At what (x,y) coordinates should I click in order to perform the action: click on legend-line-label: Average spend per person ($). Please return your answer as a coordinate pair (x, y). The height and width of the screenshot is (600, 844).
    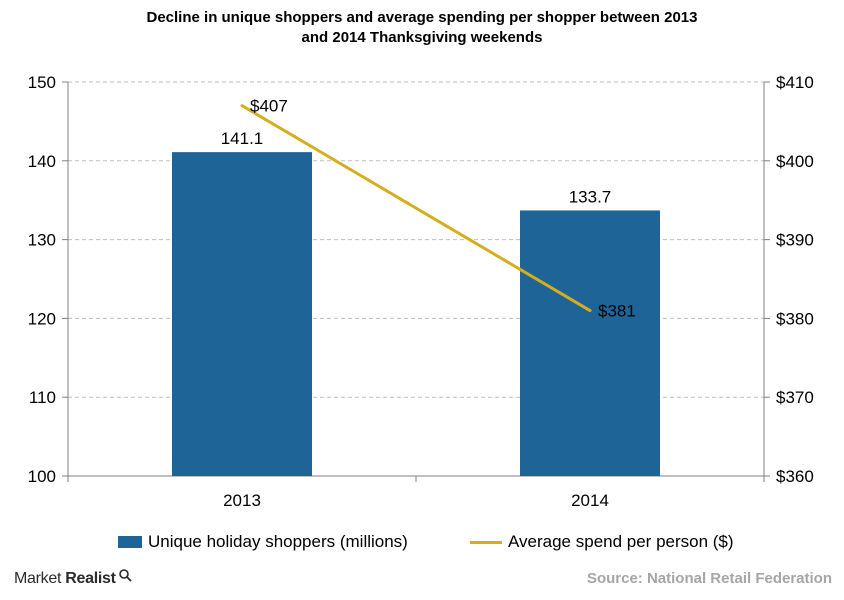
    Looking at the image, I should click on (621, 541).